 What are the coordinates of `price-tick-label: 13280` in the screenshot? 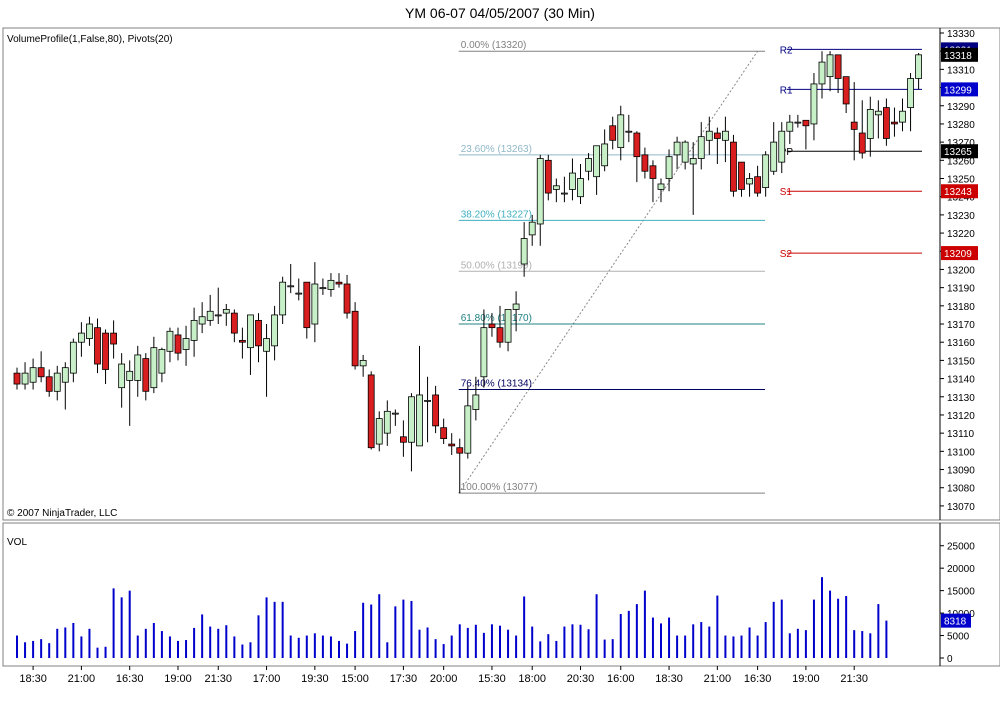 It's located at (961, 125).